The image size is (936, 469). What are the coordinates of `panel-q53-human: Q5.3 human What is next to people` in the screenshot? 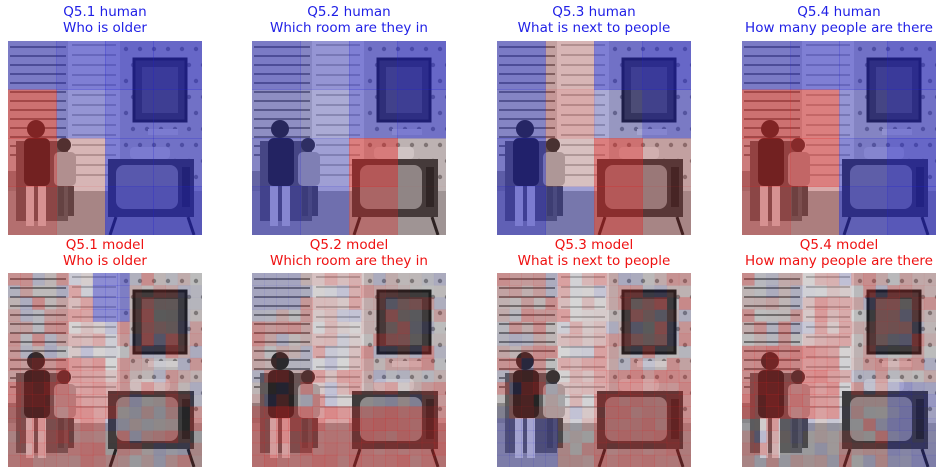 It's located at (594, 119).